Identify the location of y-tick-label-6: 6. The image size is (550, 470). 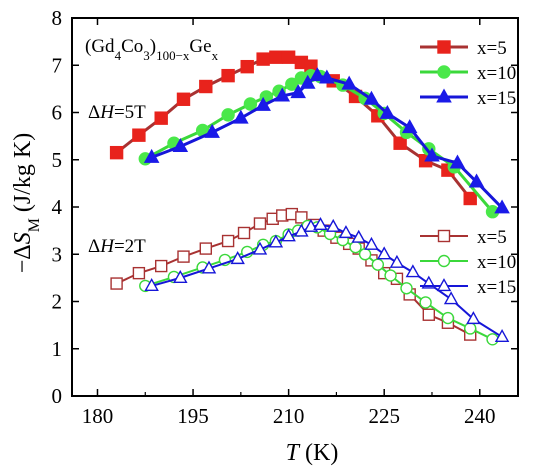
(57, 113).